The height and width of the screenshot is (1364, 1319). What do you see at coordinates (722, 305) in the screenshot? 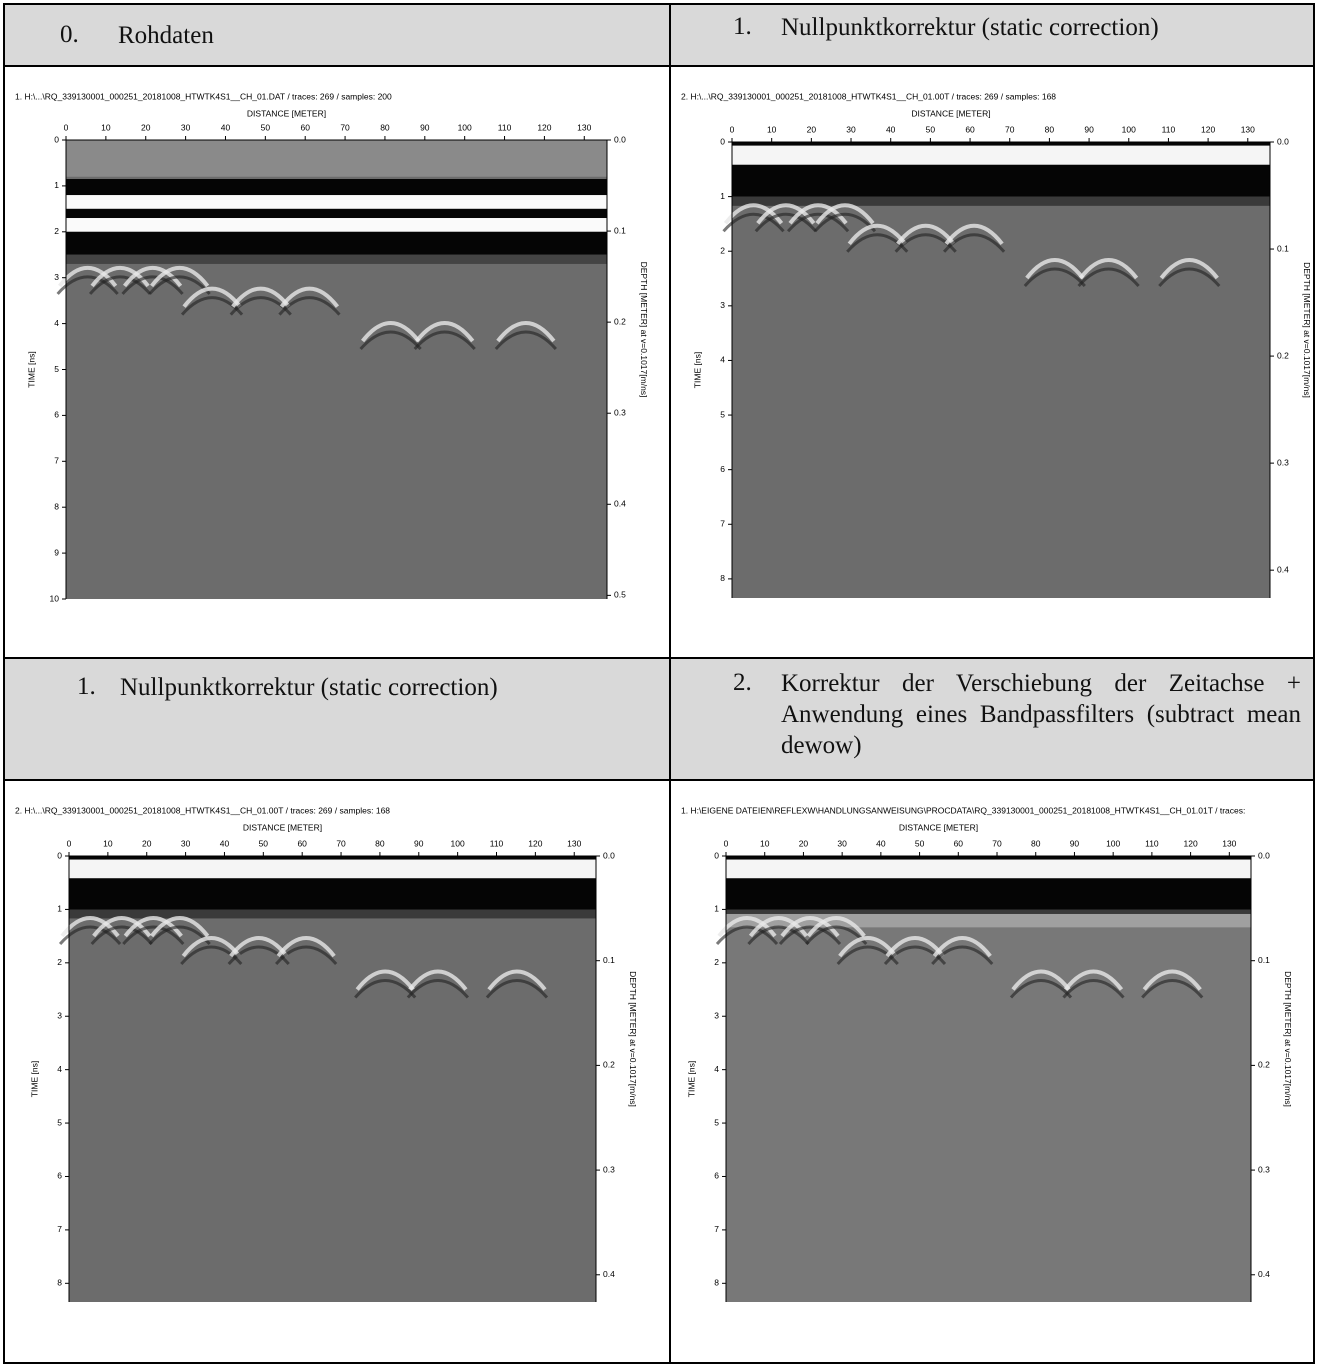
I see `y-tick-label: 3` at bounding box center [722, 305].